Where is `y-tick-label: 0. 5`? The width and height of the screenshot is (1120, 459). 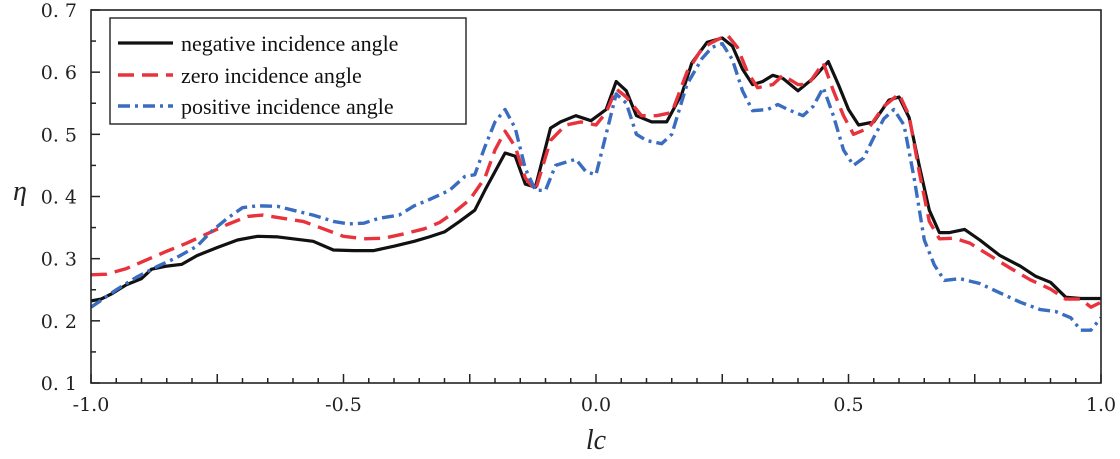 y-tick-label: 0. 5 is located at coordinates (59, 135).